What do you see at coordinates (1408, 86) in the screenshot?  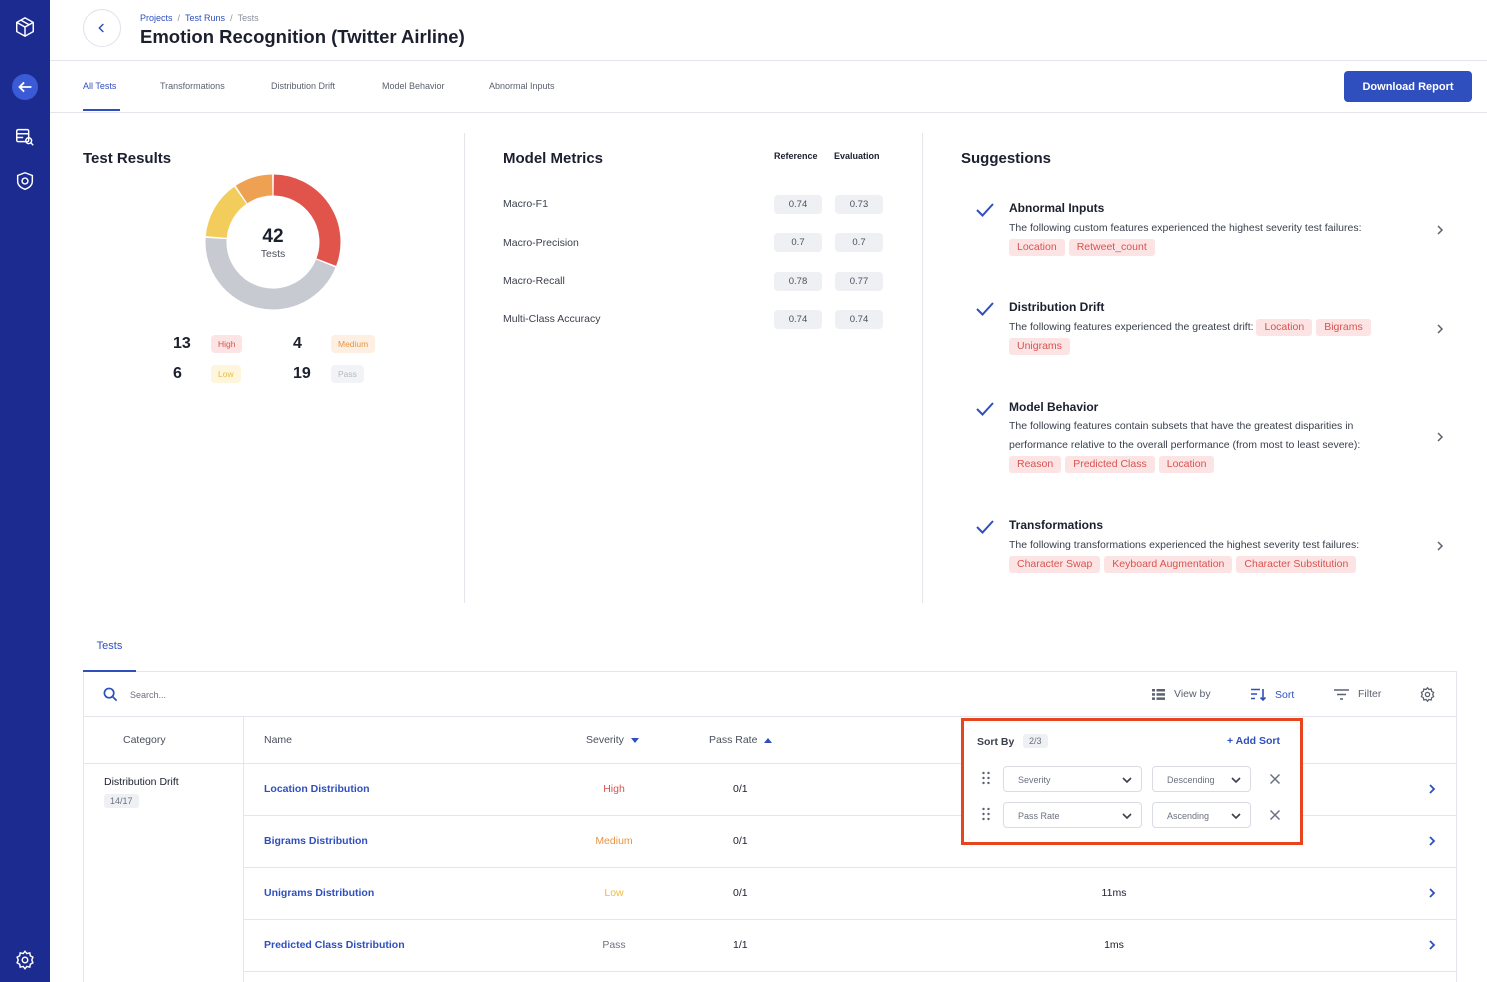 I see `download-report-button: Download Report` at bounding box center [1408, 86].